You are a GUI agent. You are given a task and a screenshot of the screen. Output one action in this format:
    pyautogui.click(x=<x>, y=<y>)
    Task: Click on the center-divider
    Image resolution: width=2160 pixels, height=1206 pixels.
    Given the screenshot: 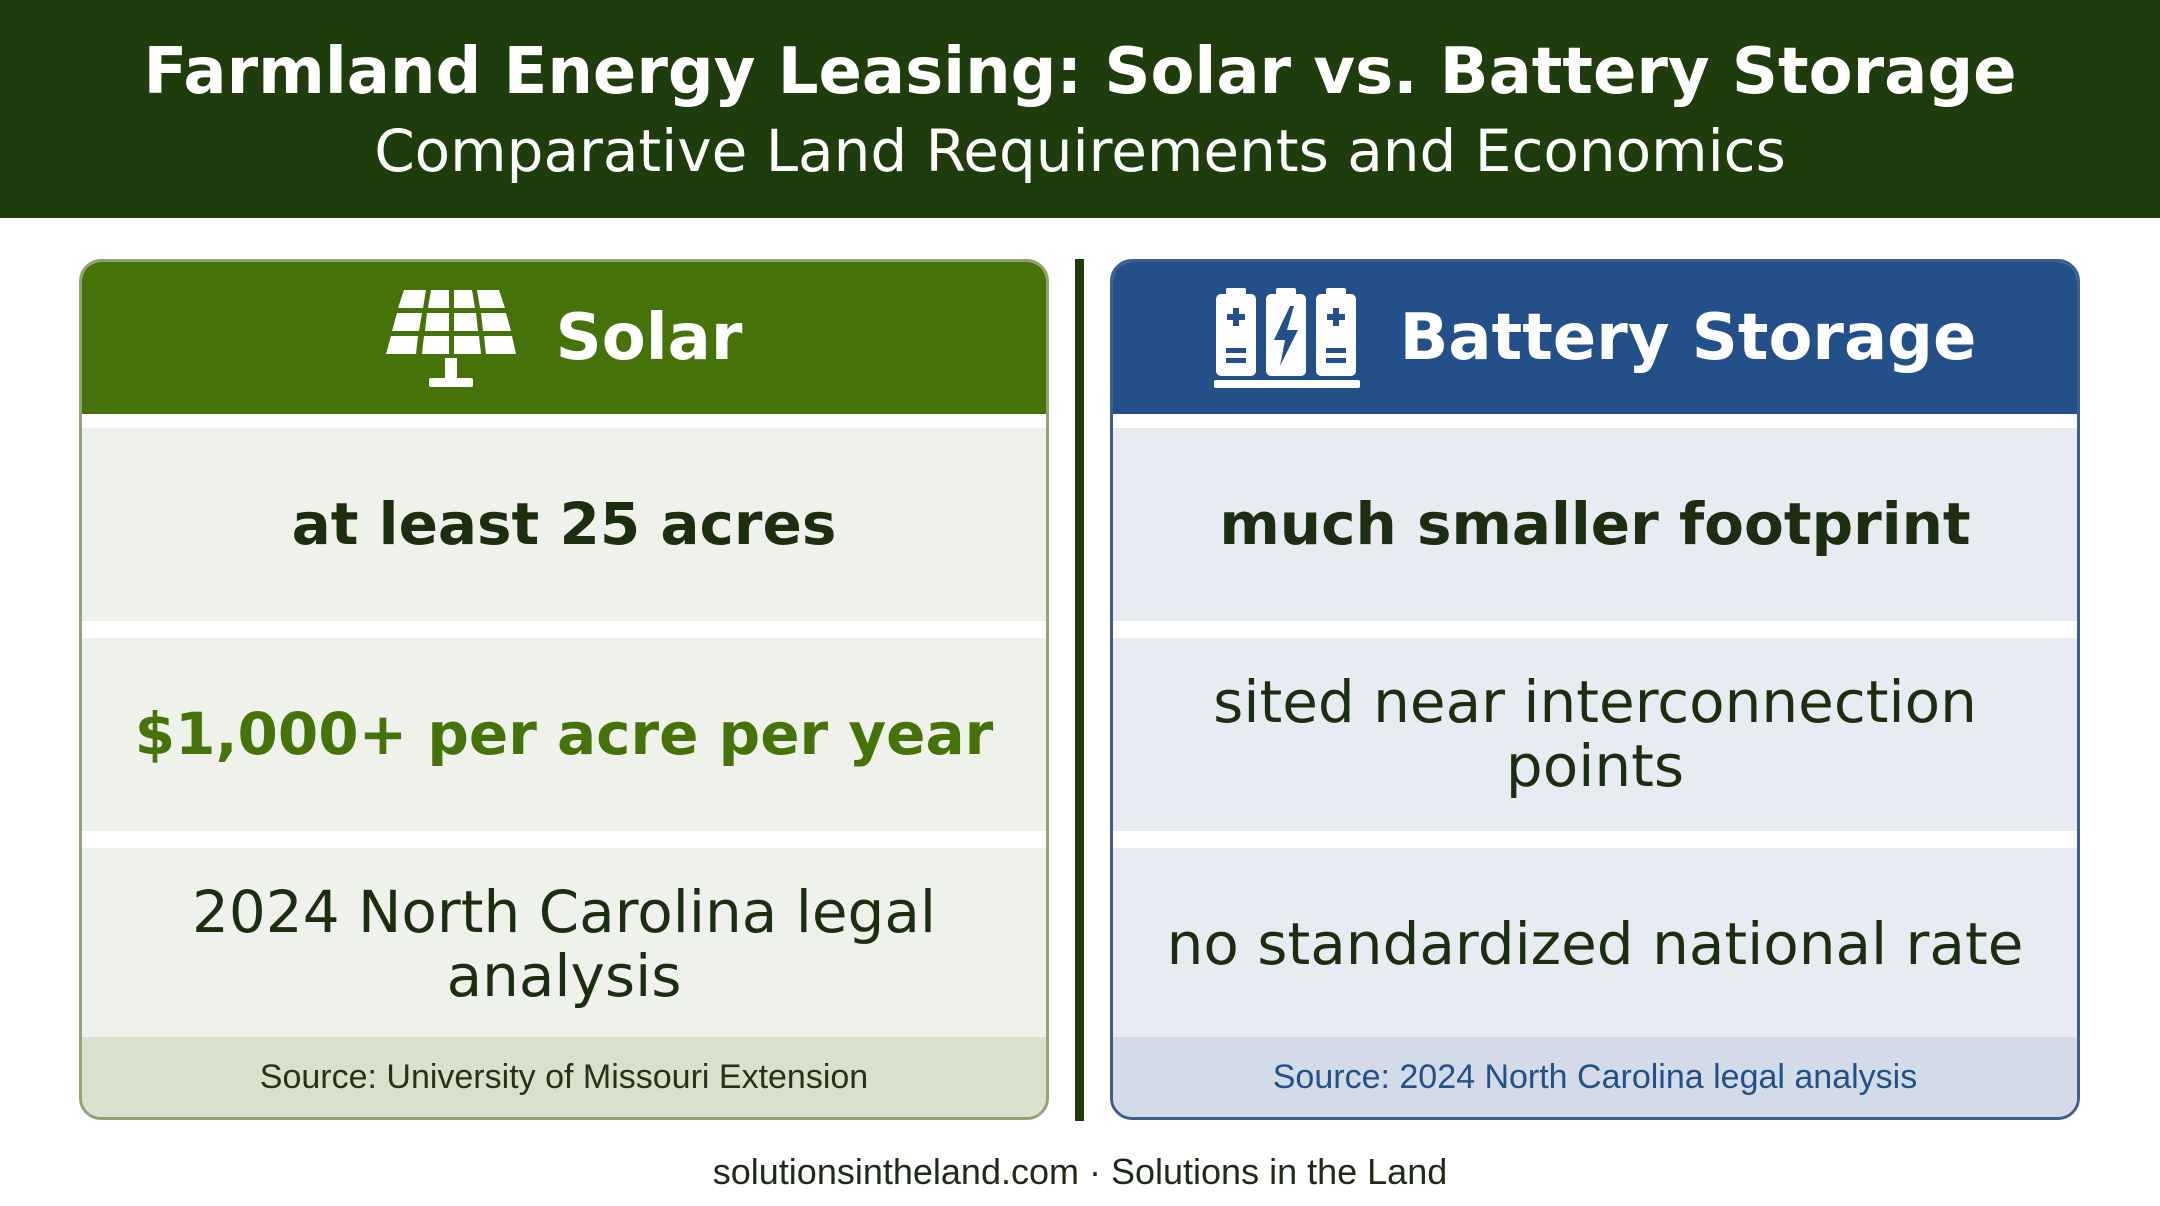 What is the action you would take?
    pyautogui.click(x=1079, y=690)
    